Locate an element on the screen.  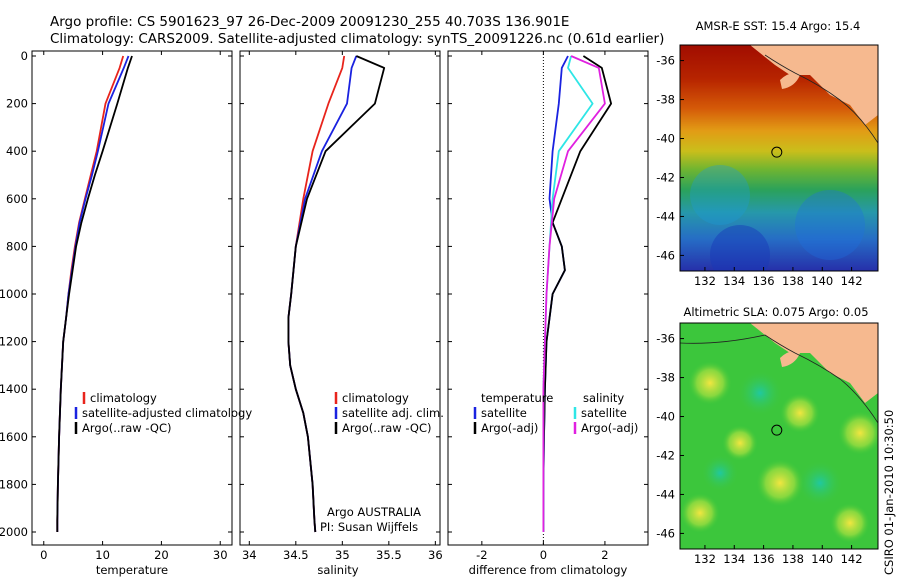
sst-map-title: AMSR-E SST: 15.4 Argo: 15.4 is located at coordinates (778, 26).